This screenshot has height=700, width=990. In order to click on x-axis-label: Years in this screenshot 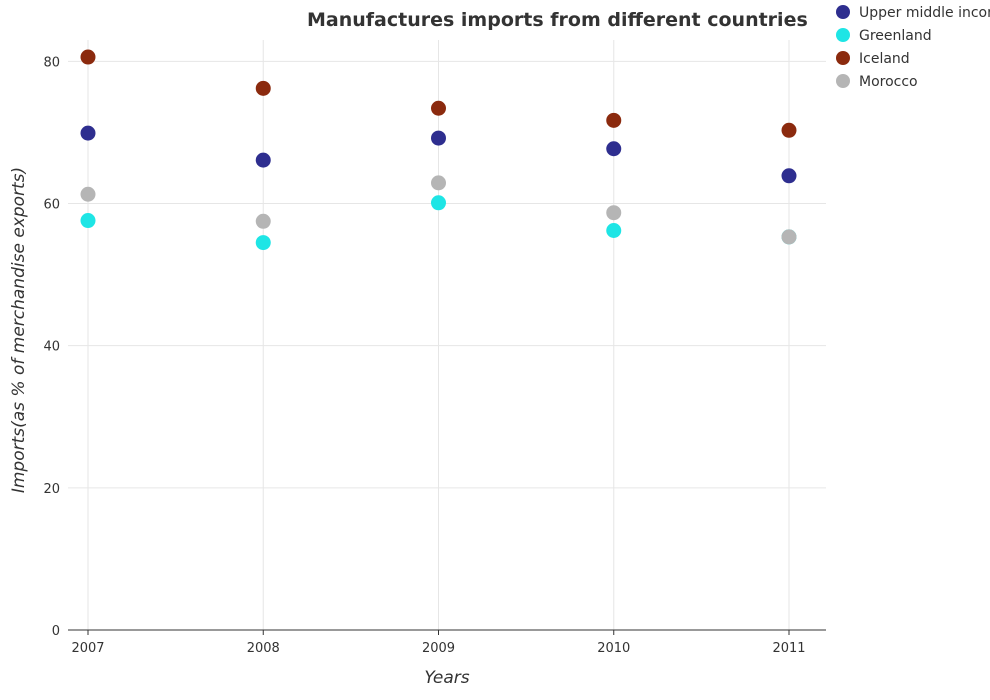, I will do `click(446, 678)`.